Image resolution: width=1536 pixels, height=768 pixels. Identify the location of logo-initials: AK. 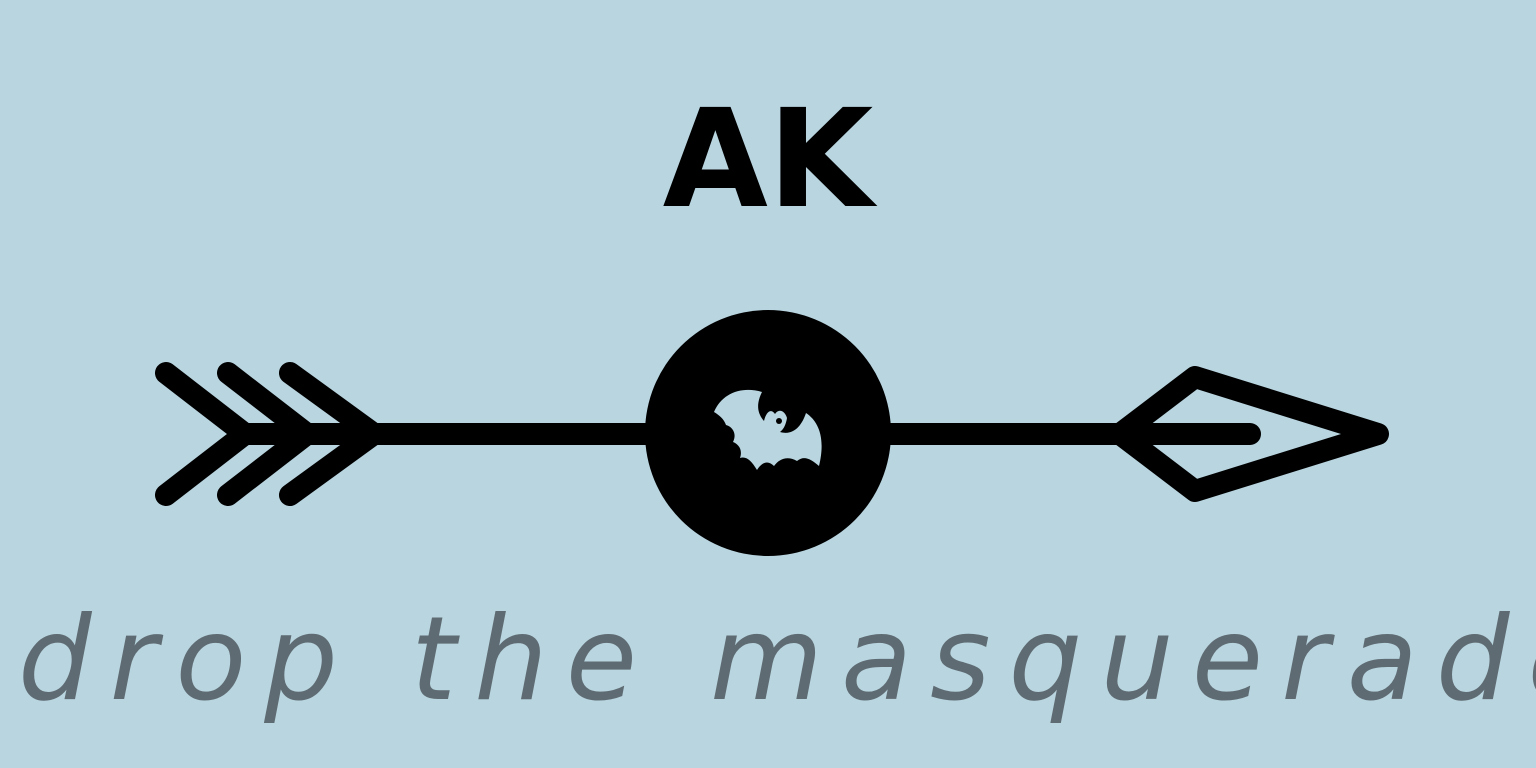
(768, 160).